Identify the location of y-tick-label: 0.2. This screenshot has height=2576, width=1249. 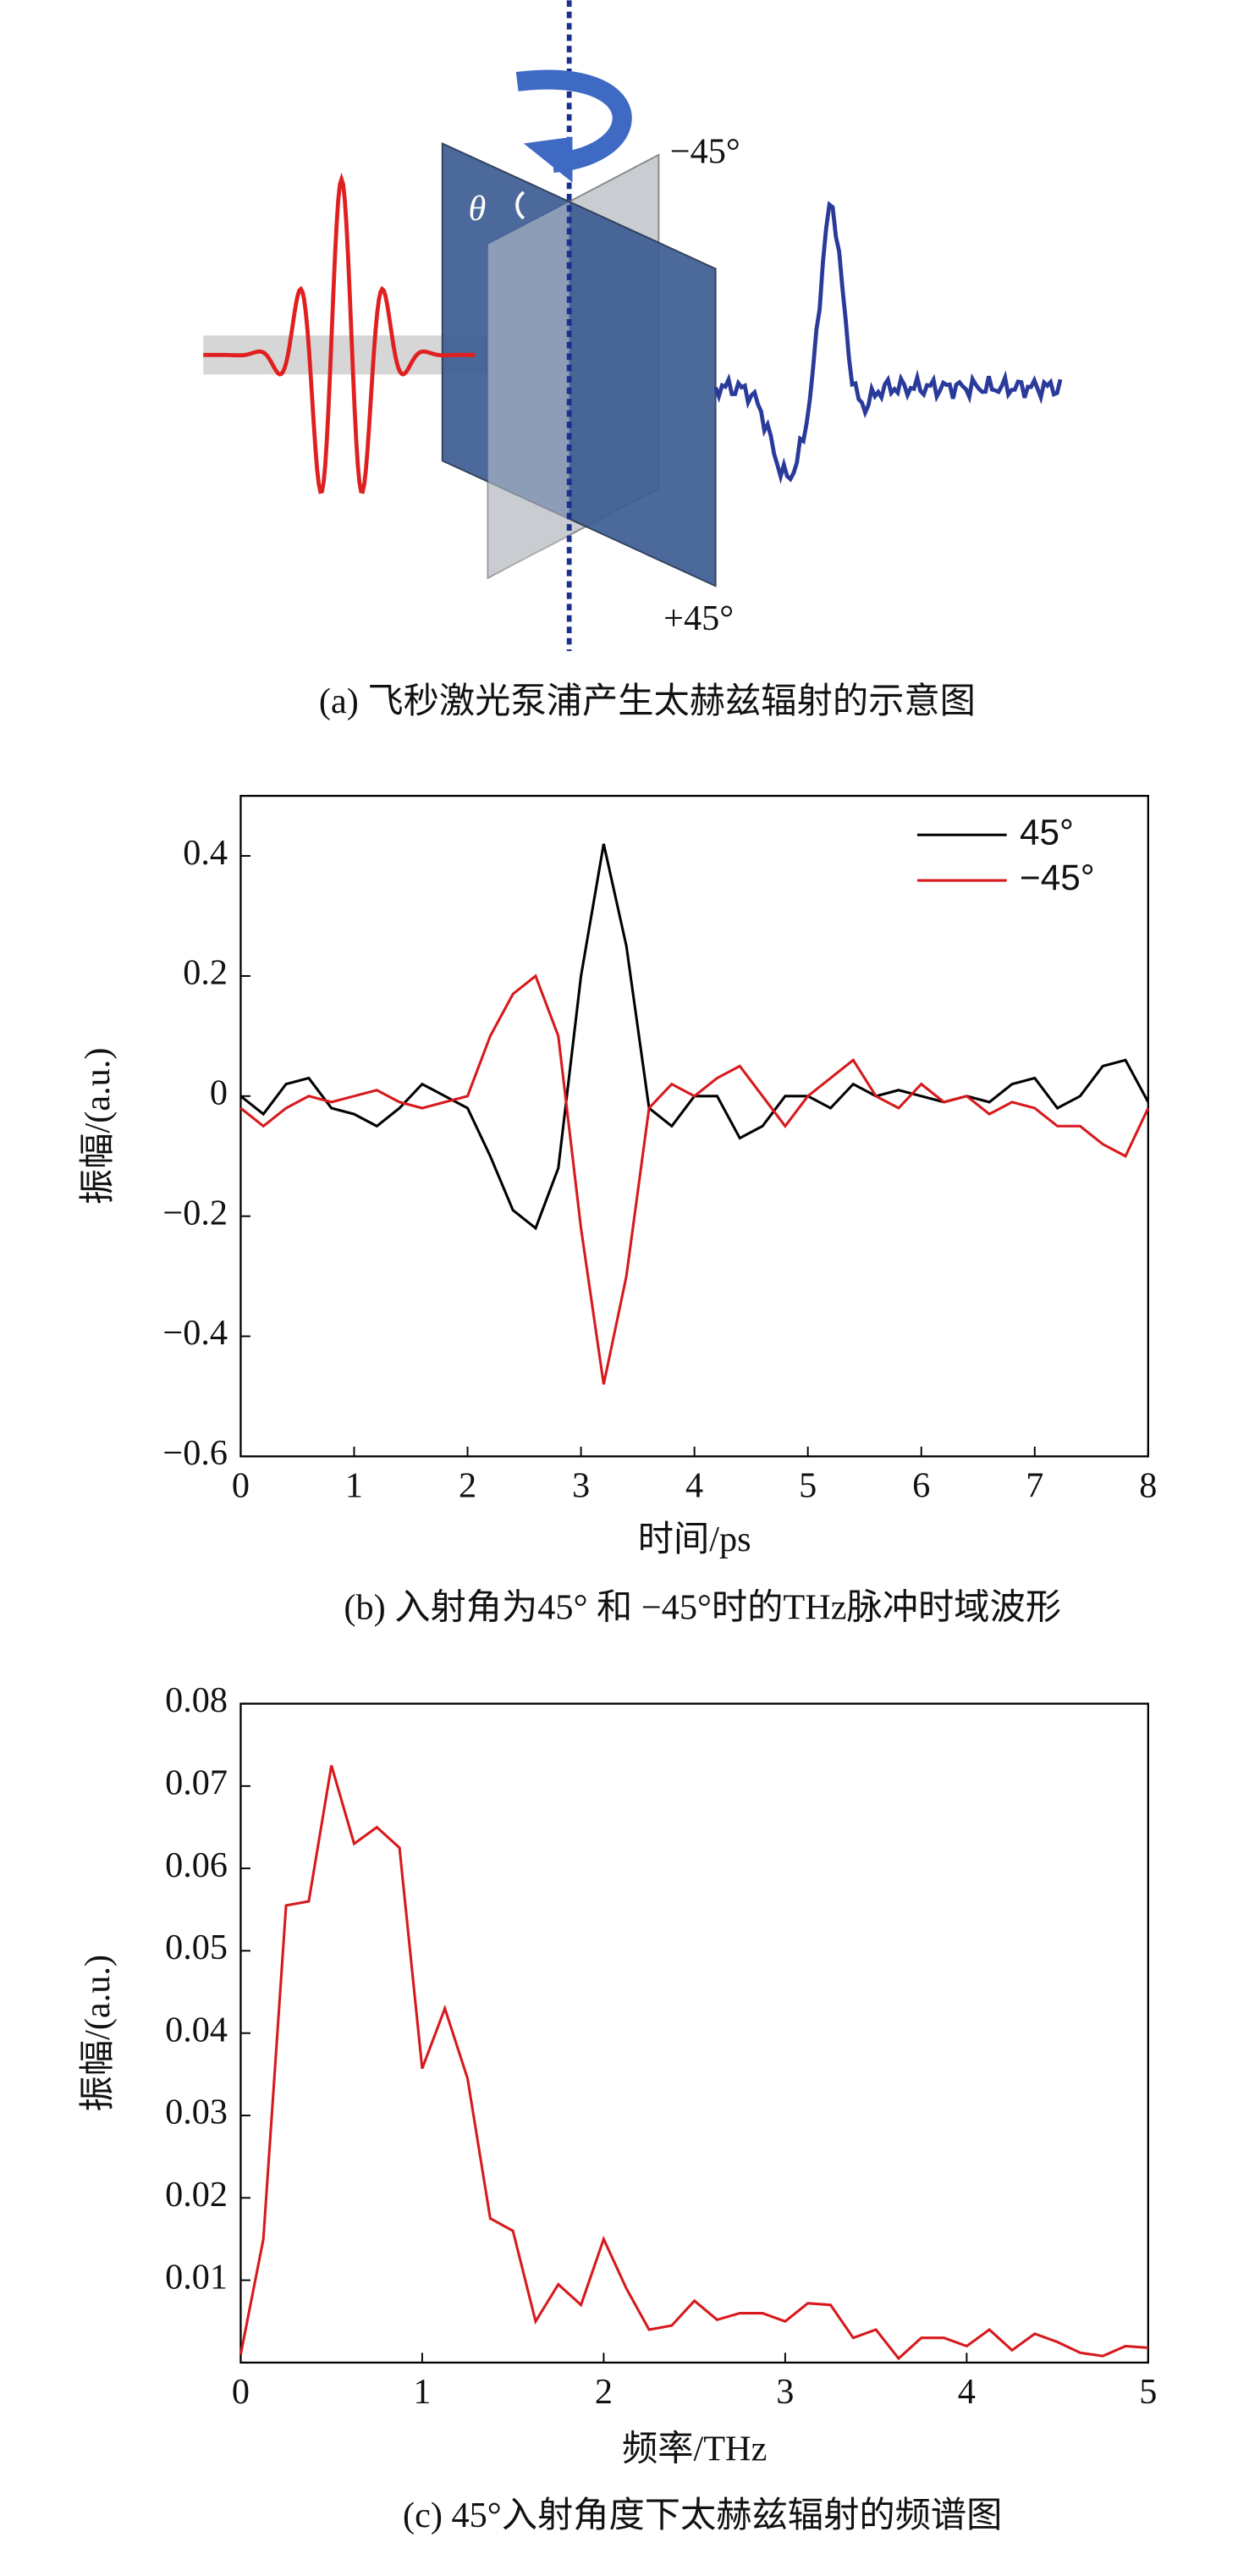
(206, 973).